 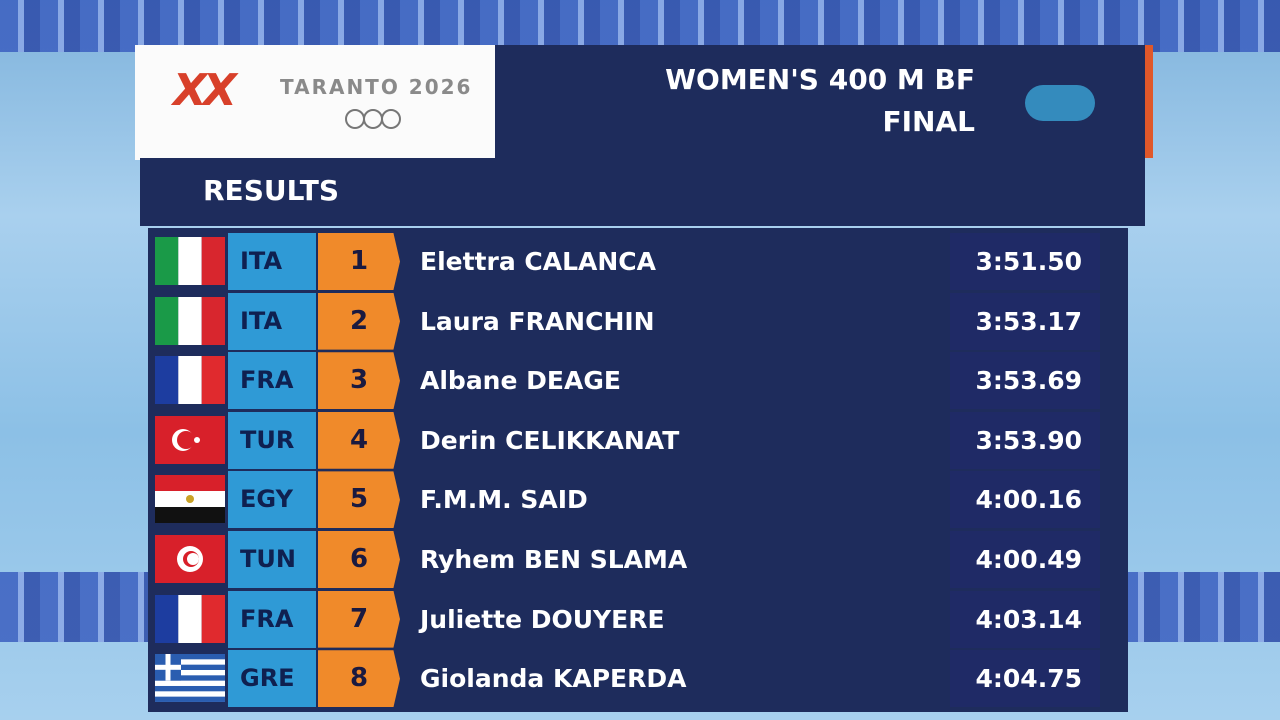 What do you see at coordinates (538, 261) in the screenshot?
I see `athlete-name: Elettra CALANCA` at bounding box center [538, 261].